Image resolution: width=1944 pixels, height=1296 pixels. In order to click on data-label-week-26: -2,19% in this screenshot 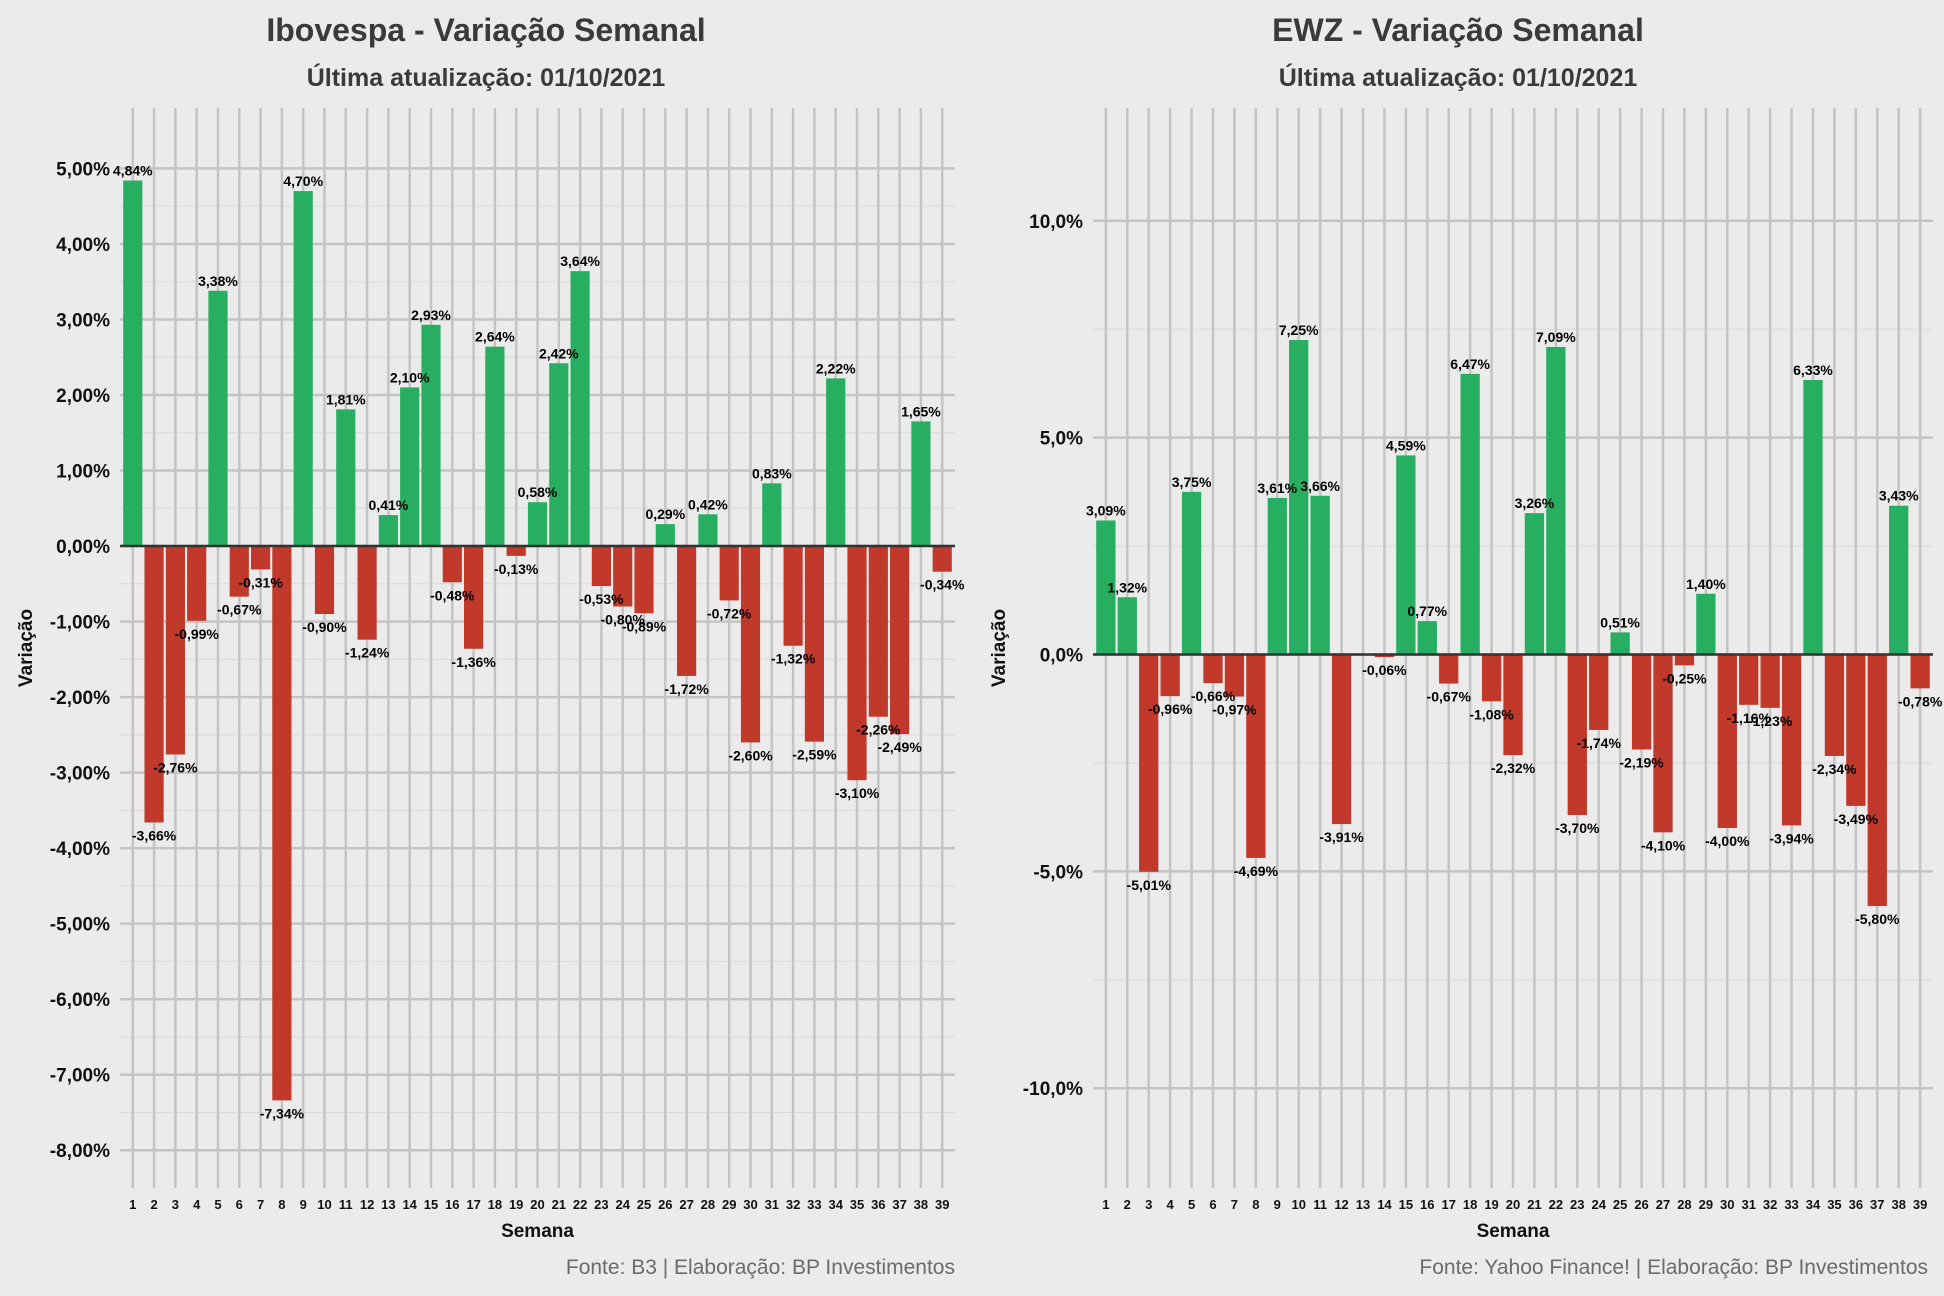, I will do `click(1641, 762)`.